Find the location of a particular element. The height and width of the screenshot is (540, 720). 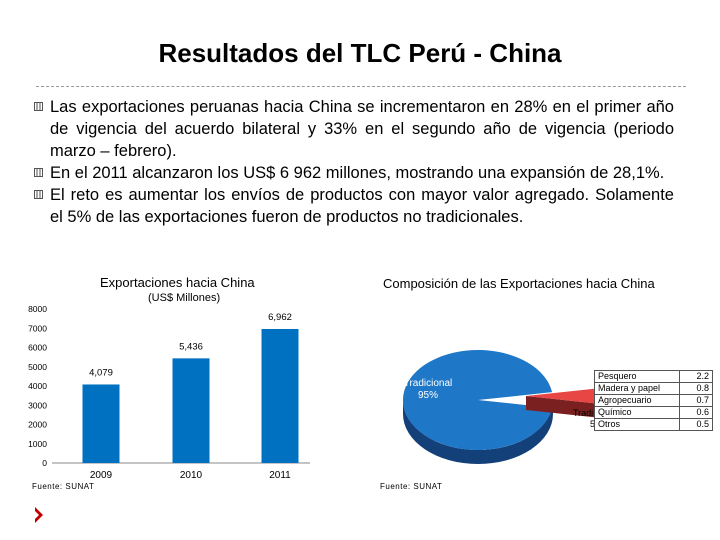

table-row: Otros 0.5 is located at coordinates (653, 424).